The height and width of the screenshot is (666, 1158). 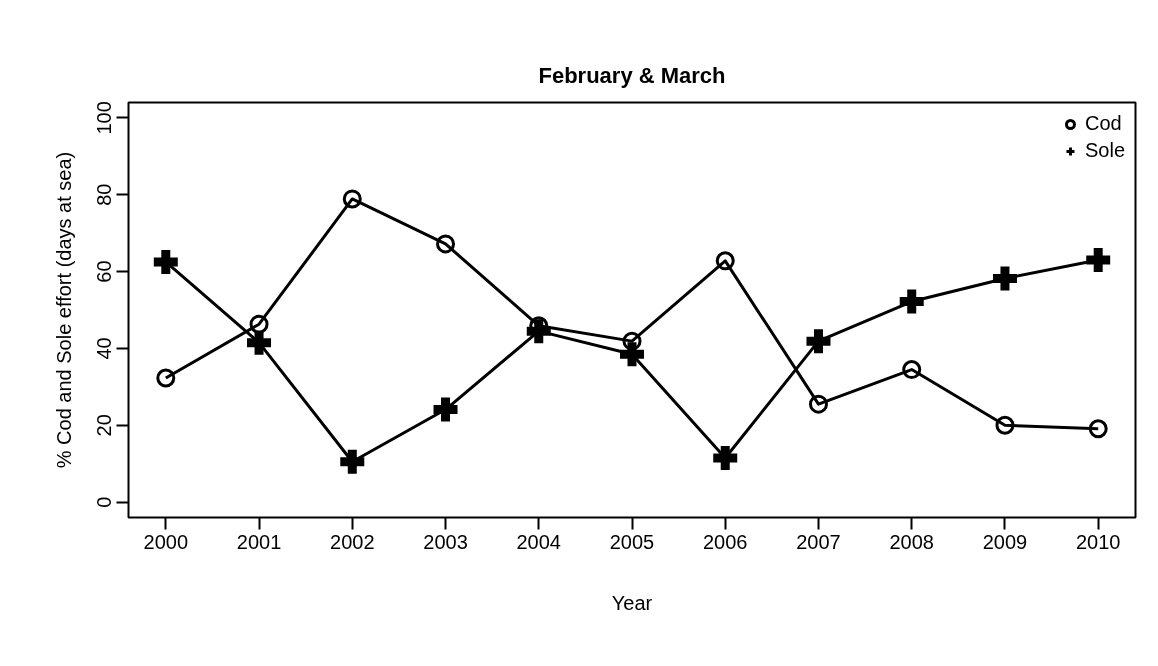 I want to click on x-tick-label: 2005, so click(x=632, y=541).